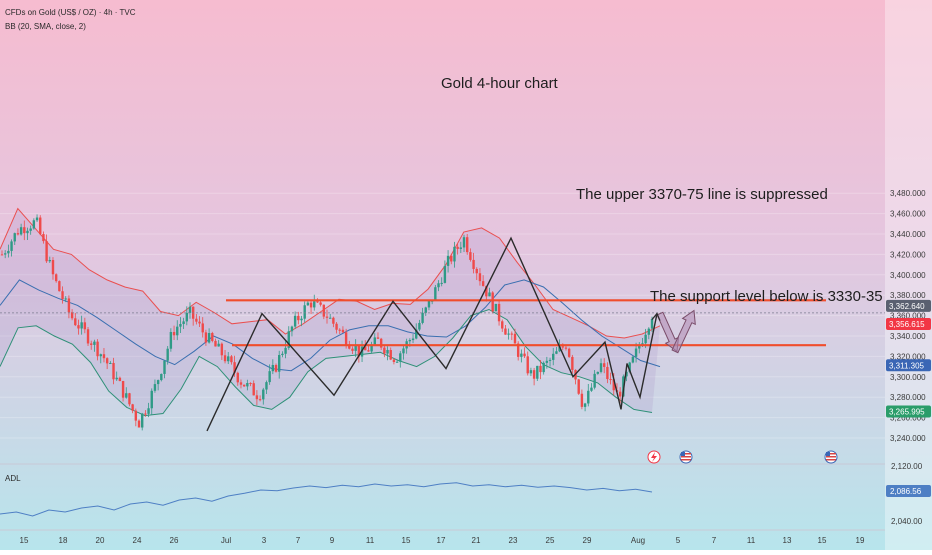 This screenshot has width=932, height=555. I want to click on time-tick-label: 25, so click(550, 540).